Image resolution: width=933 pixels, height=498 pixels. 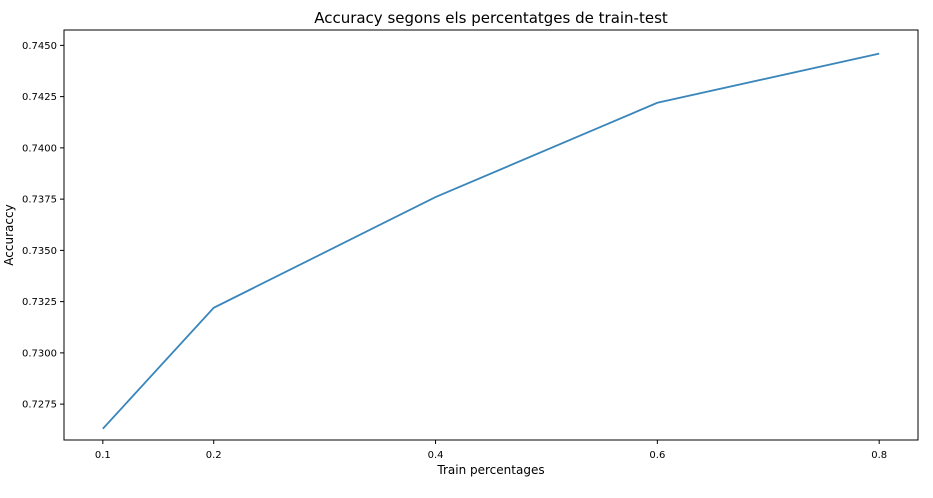 What do you see at coordinates (39, 353) in the screenshot?
I see `y-tick-label: 0.7300` at bounding box center [39, 353].